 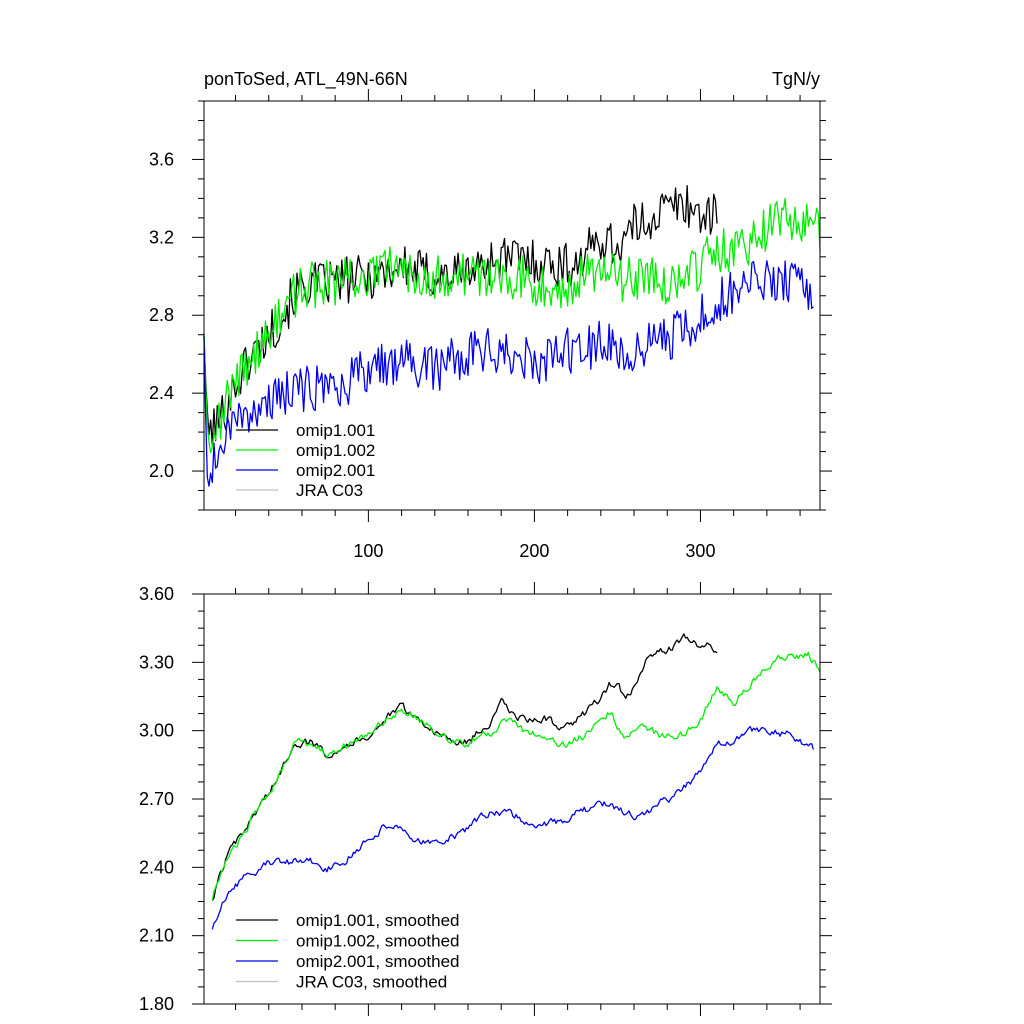 I want to click on series-line-omip1-002-smoothed, so click(x=516, y=776).